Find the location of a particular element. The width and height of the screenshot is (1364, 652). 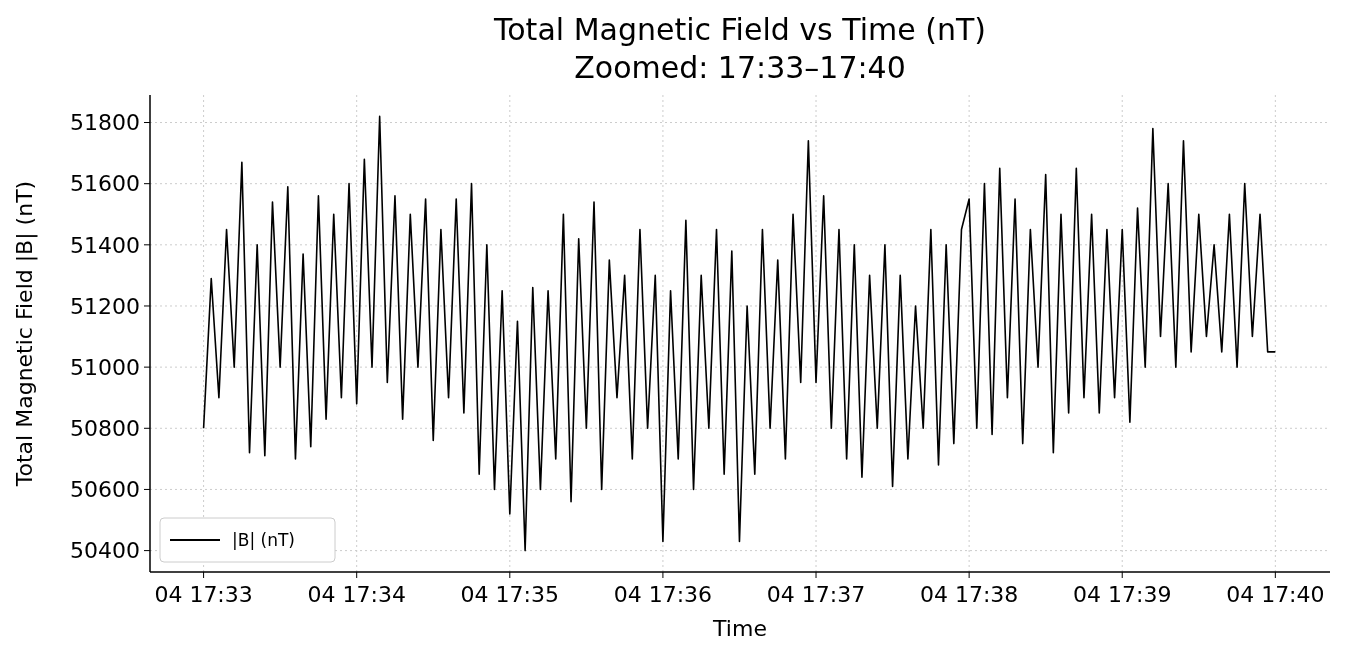

y-tick-label: 51200 is located at coordinates (105, 306).